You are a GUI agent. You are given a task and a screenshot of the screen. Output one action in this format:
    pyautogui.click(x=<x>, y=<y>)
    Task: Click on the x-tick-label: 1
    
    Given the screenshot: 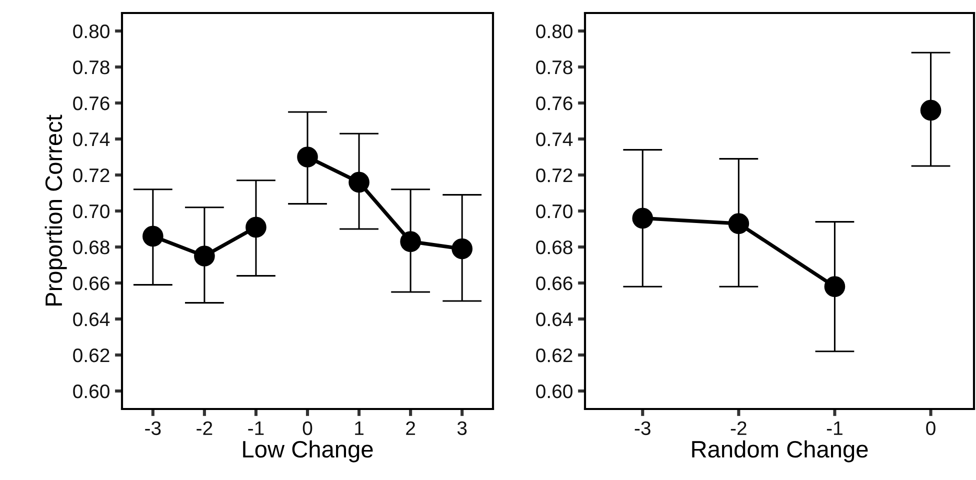 What is the action you would take?
    pyautogui.click(x=359, y=428)
    